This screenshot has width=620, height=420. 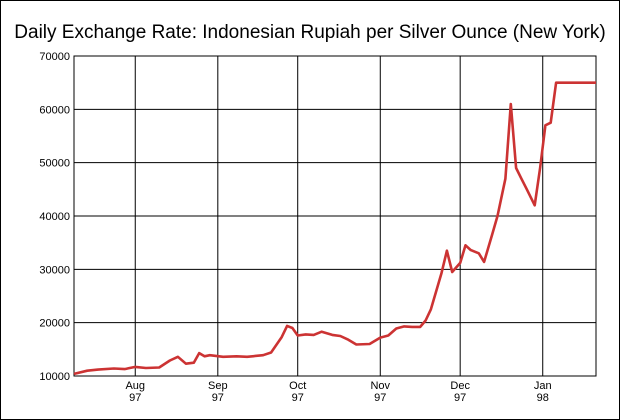 What do you see at coordinates (543, 398) in the screenshot?
I see `x-tick-year: 98` at bounding box center [543, 398].